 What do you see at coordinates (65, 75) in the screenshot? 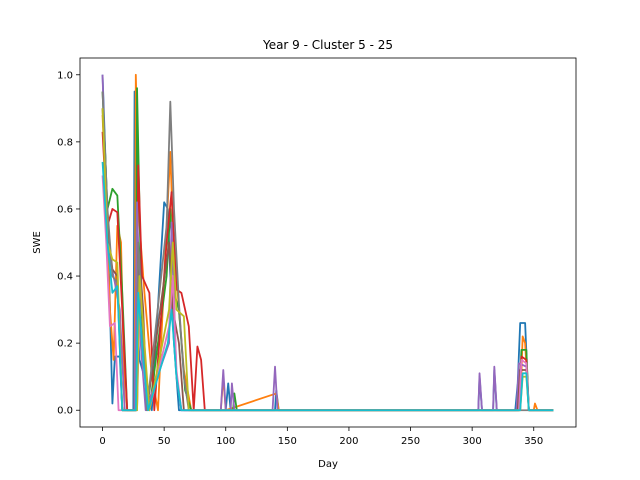
I see `y-tick-label: 1.0` at bounding box center [65, 75].